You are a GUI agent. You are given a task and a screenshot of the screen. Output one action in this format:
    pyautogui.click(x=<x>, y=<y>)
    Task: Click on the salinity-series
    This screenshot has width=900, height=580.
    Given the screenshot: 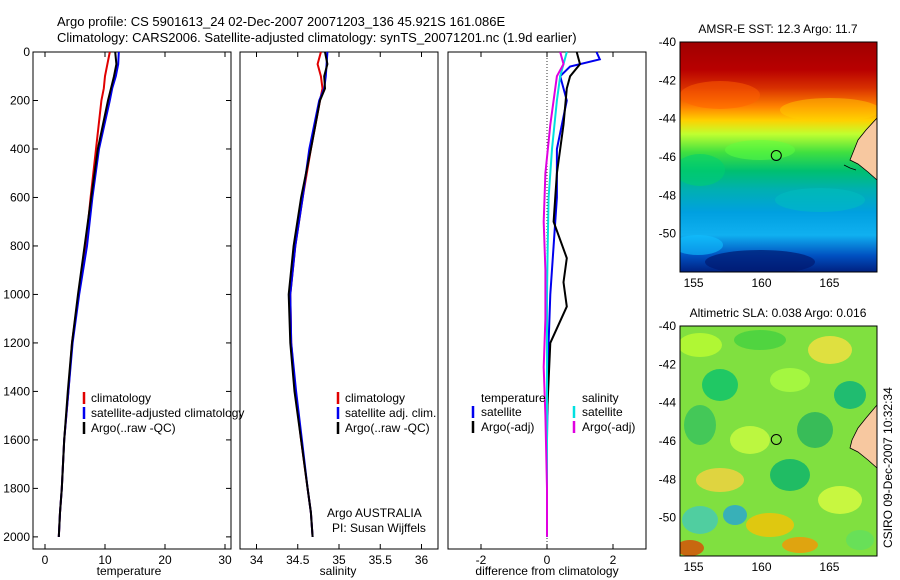 What is the action you would take?
    pyautogui.click(x=308, y=294)
    